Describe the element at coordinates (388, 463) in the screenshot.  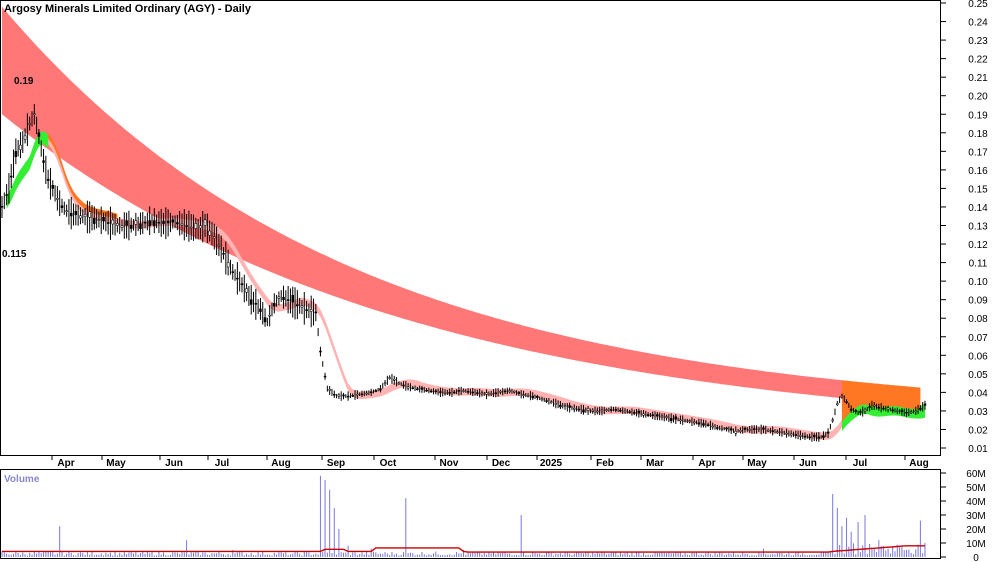
I see `month-label: Oct` at that location.